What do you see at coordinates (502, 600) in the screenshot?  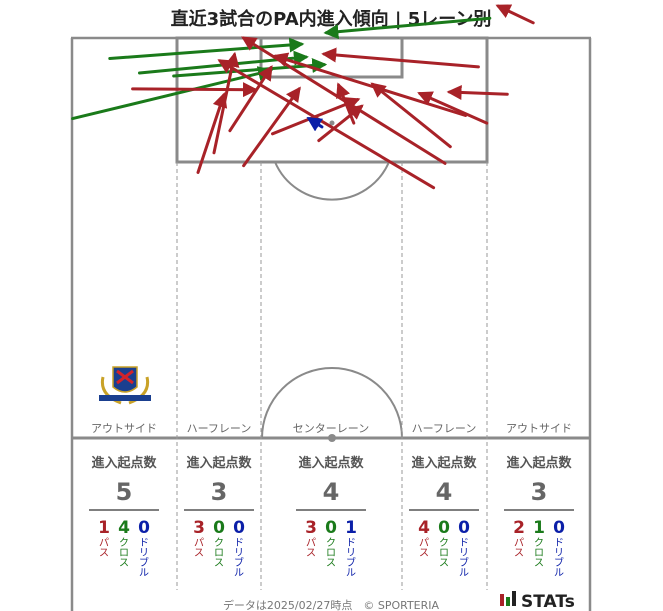 I see `logo-bar-red` at bounding box center [502, 600].